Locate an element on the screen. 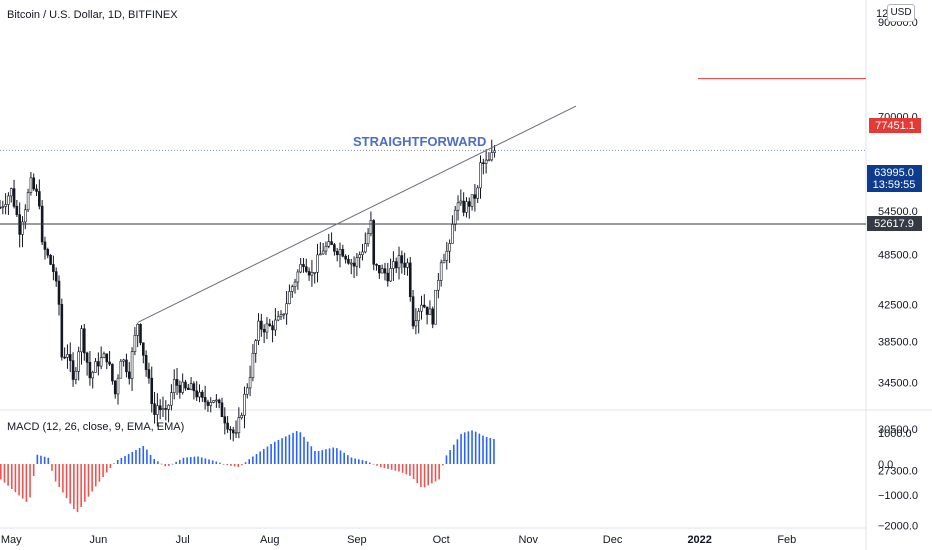 This screenshot has height=550, width=932. macd-tick-label: −2000.0 is located at coordinates (898, 527).